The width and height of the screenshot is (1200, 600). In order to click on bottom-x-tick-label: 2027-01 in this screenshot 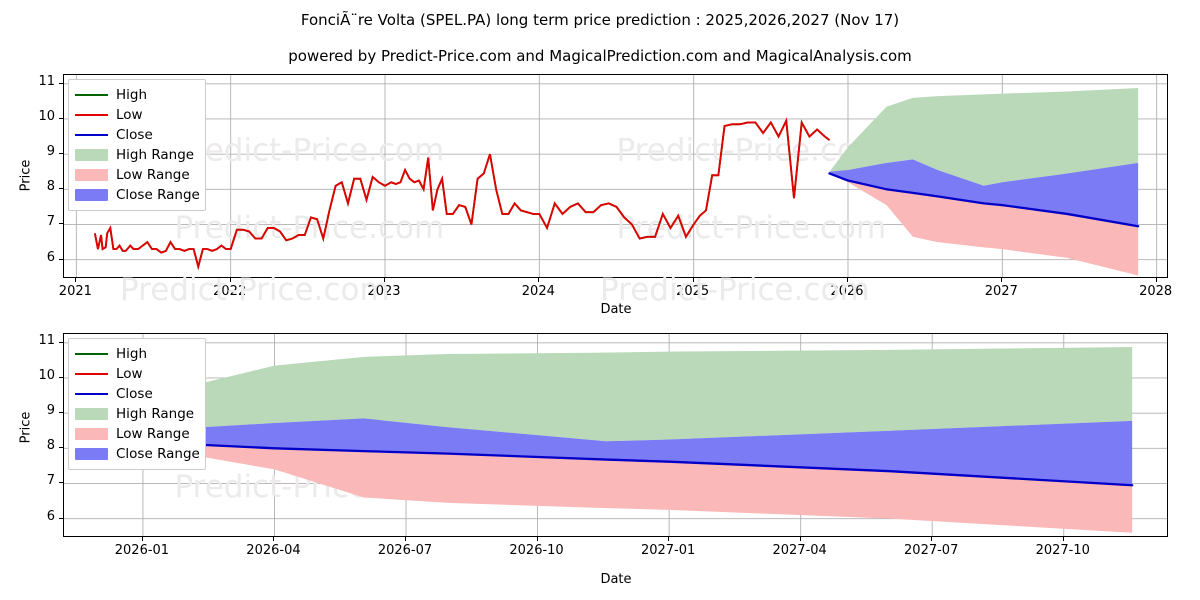, I will do `click(668, 550)`.